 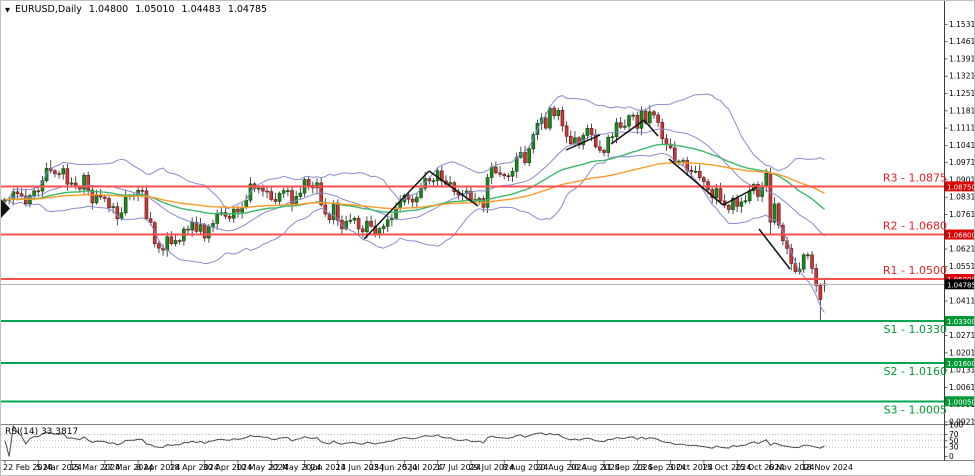 What do you see at coordinates (962, 335) in the screenshot?
I see `y-axis-label: 1.02710` at bounding box center [962, 335].